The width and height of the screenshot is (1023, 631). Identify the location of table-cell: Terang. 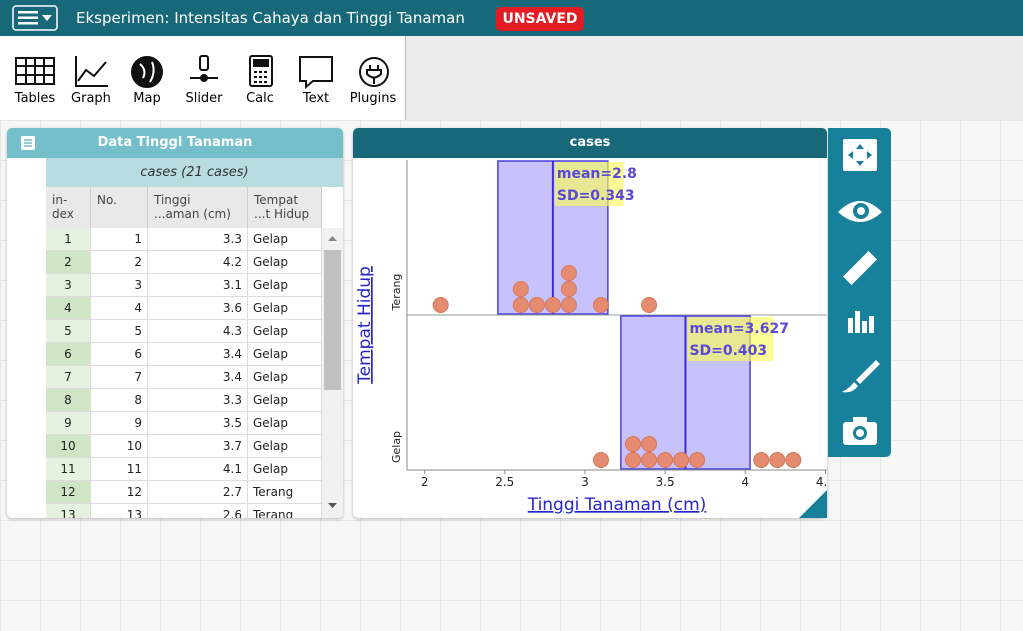
(285, 492).